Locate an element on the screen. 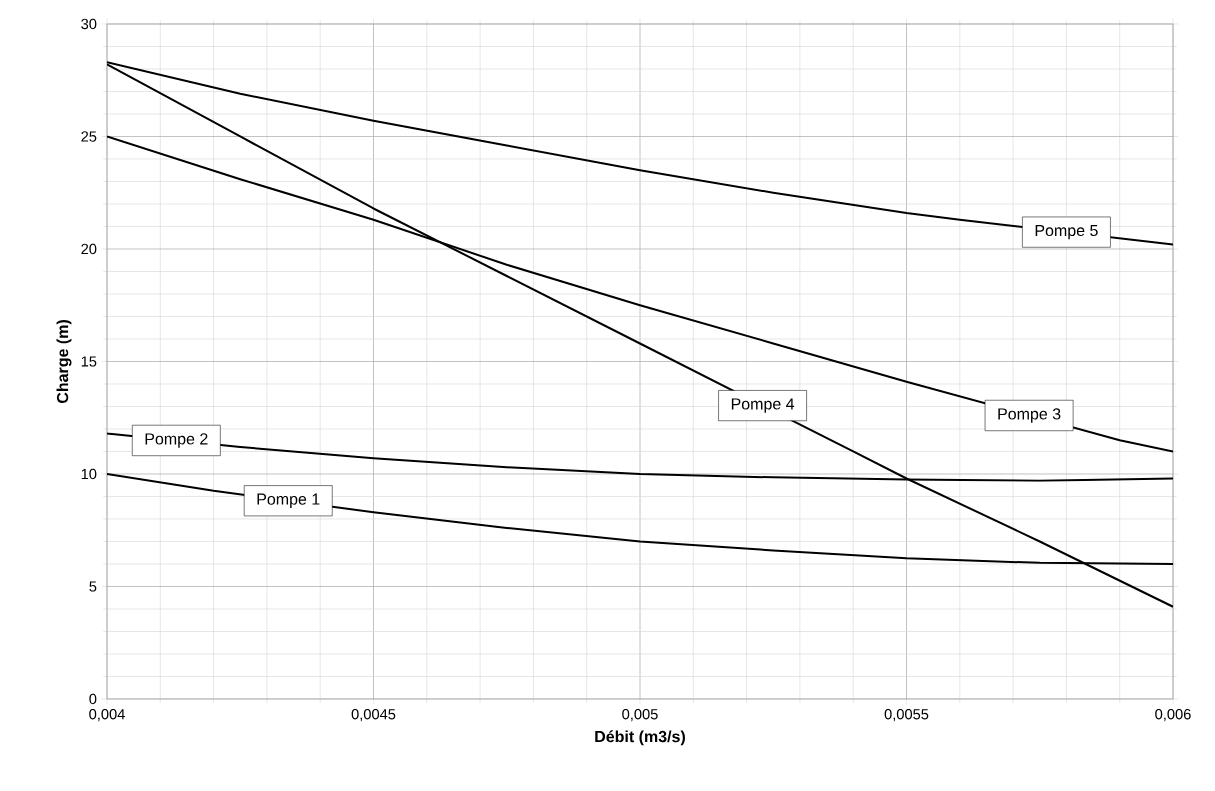 Image resolution: width=1215 pixels, height=791 pixels. annotation: Pompe 1 is located at coordinates (288, 500).